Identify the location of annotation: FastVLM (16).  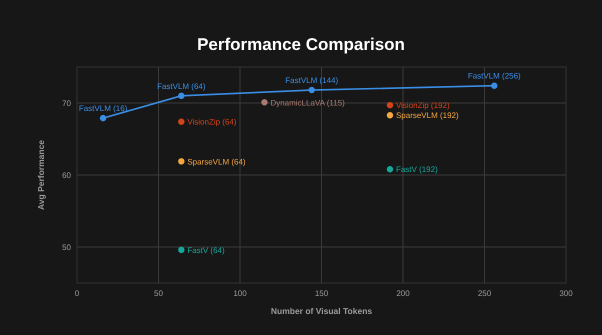
(103, 109).